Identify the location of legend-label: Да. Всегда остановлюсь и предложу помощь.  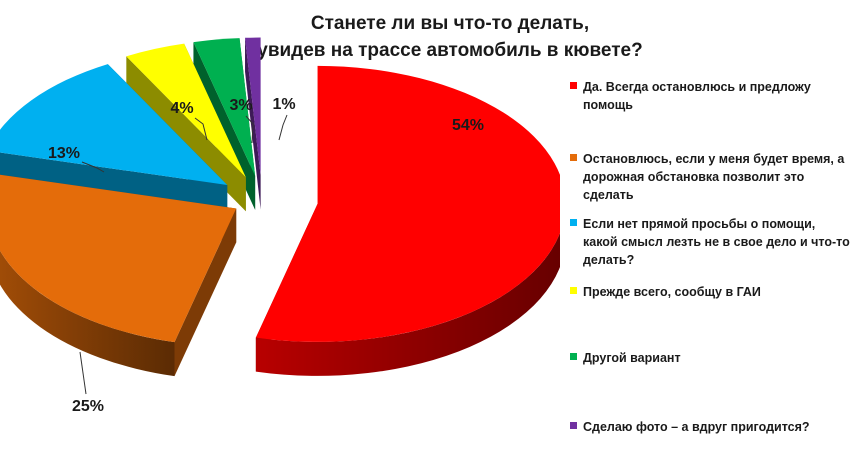
(697, 96).